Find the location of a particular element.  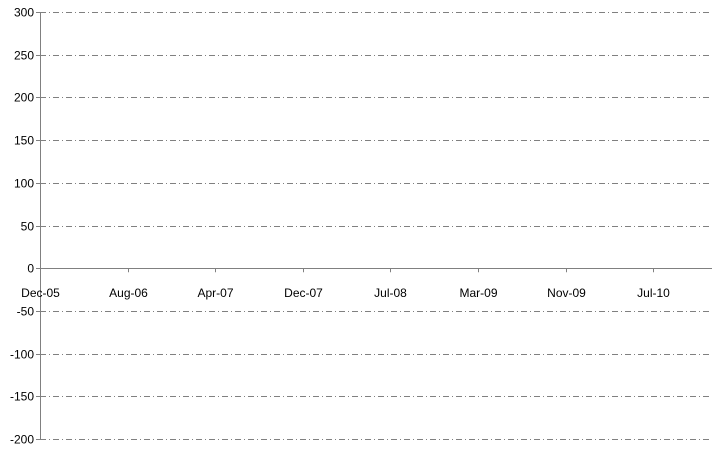

x-tick-label: Jul-08 is located at coordinates (390, 293).